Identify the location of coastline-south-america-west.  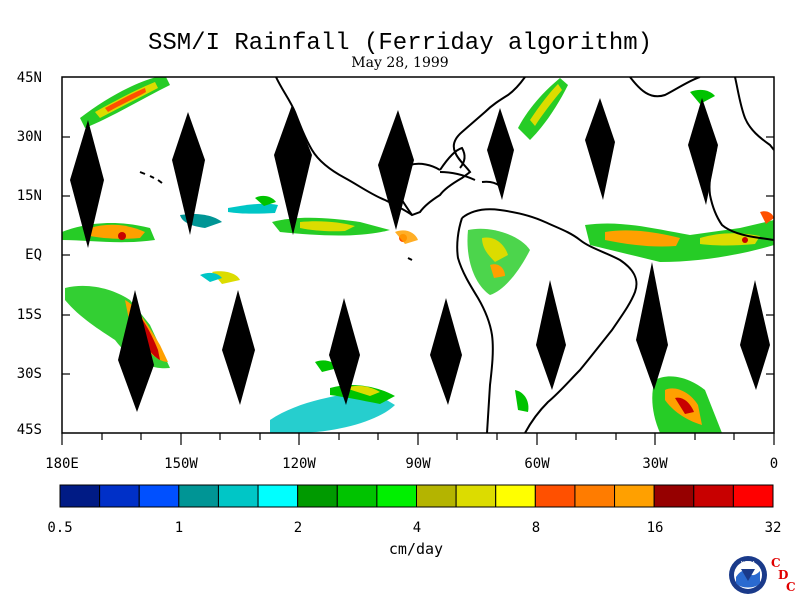
(475, 325).